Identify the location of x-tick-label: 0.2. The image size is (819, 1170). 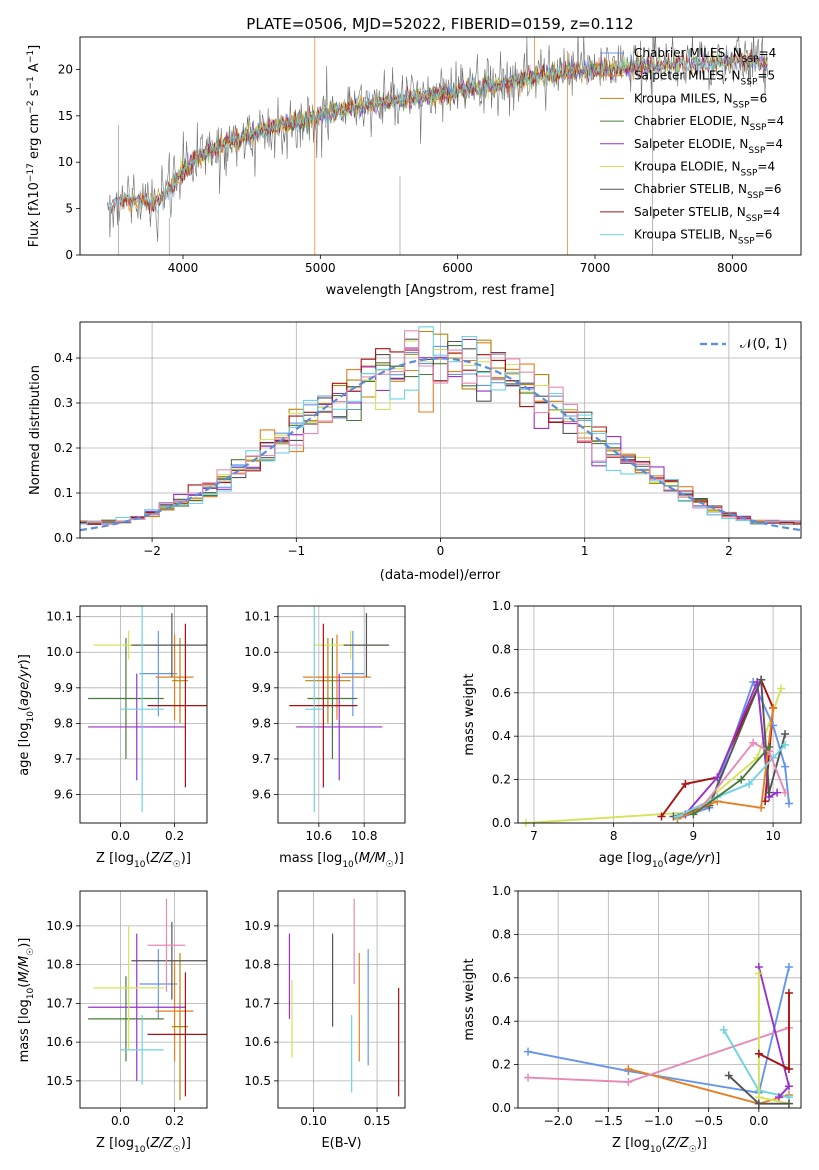
(174, 836).